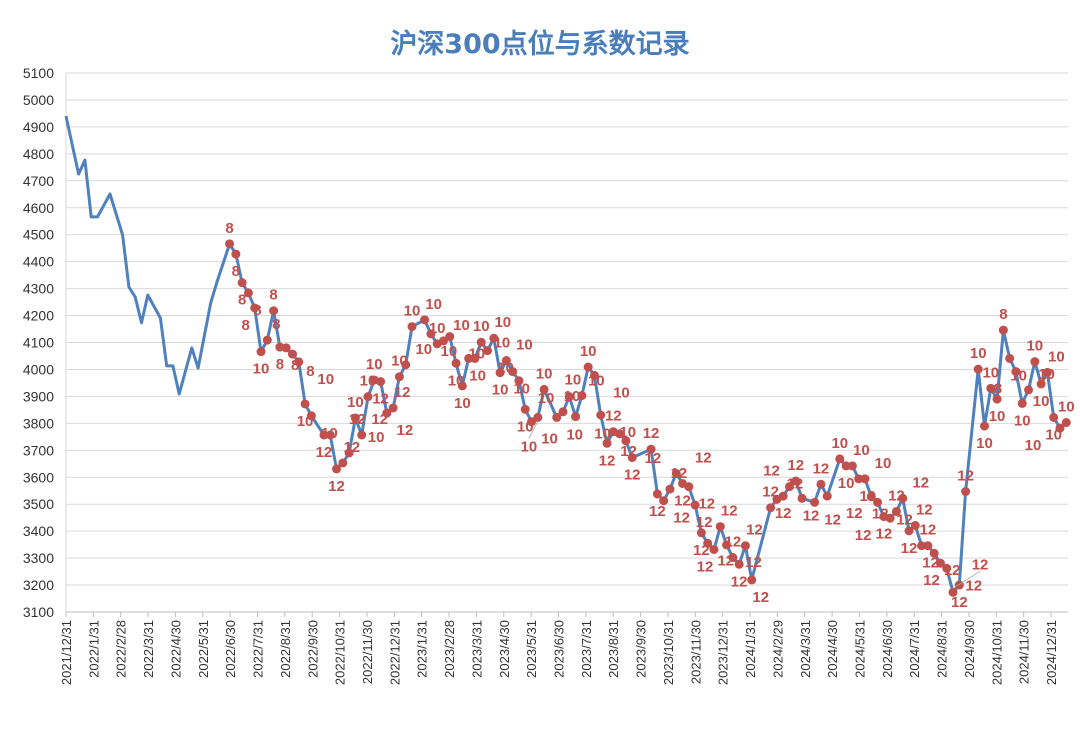  Describe the element at coordinates (258, 649) in the screenshot. I see `x-tick-label: 2022/7/31` at that location.